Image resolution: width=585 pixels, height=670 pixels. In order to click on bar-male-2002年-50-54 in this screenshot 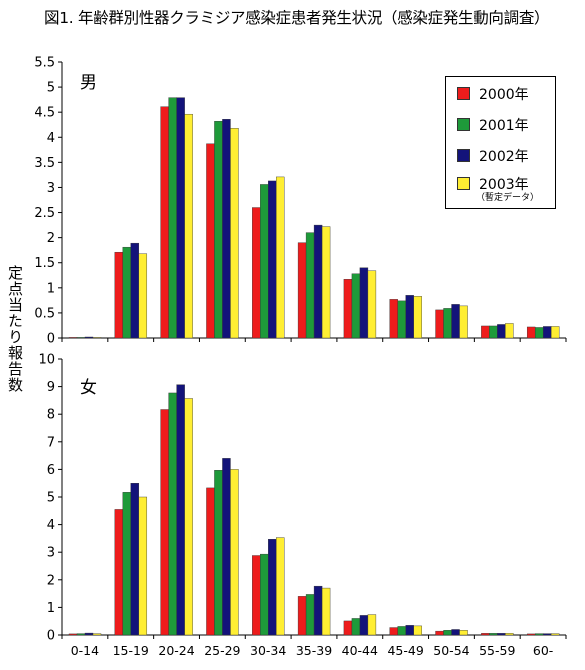, I will do `click(455, 321)`.